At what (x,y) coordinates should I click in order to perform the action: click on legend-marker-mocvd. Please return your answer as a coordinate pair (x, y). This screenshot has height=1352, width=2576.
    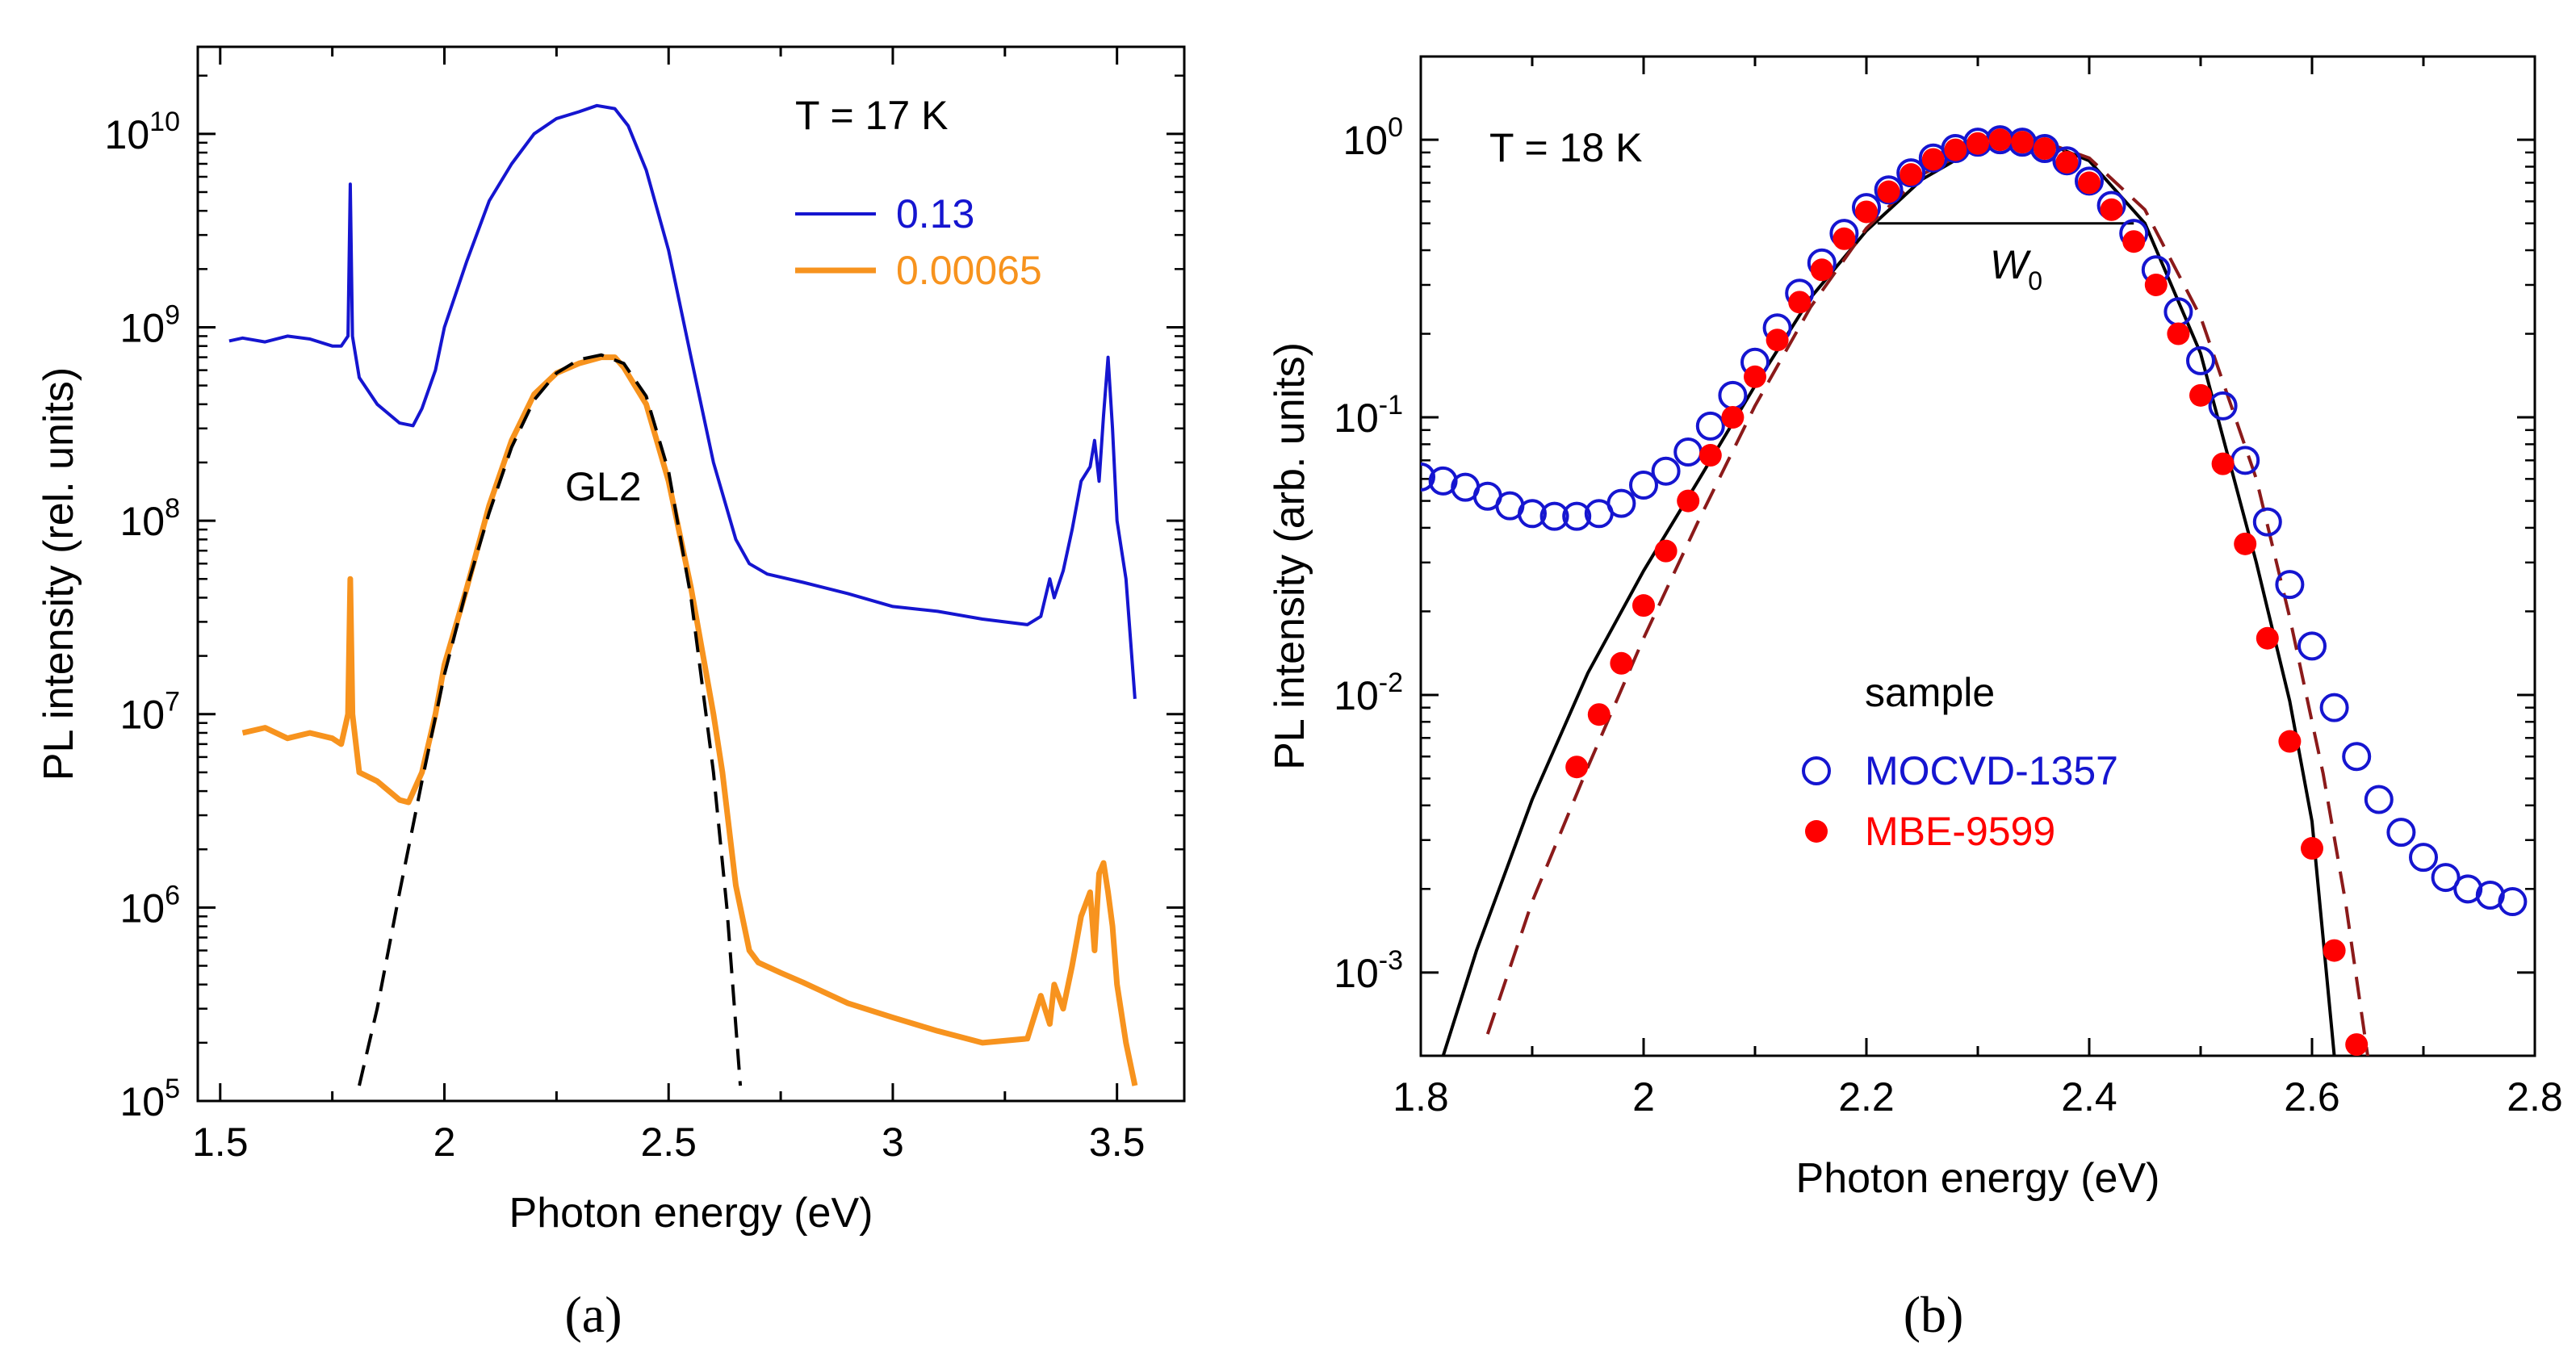
    Looking at the image, I should click on (1816, 770).